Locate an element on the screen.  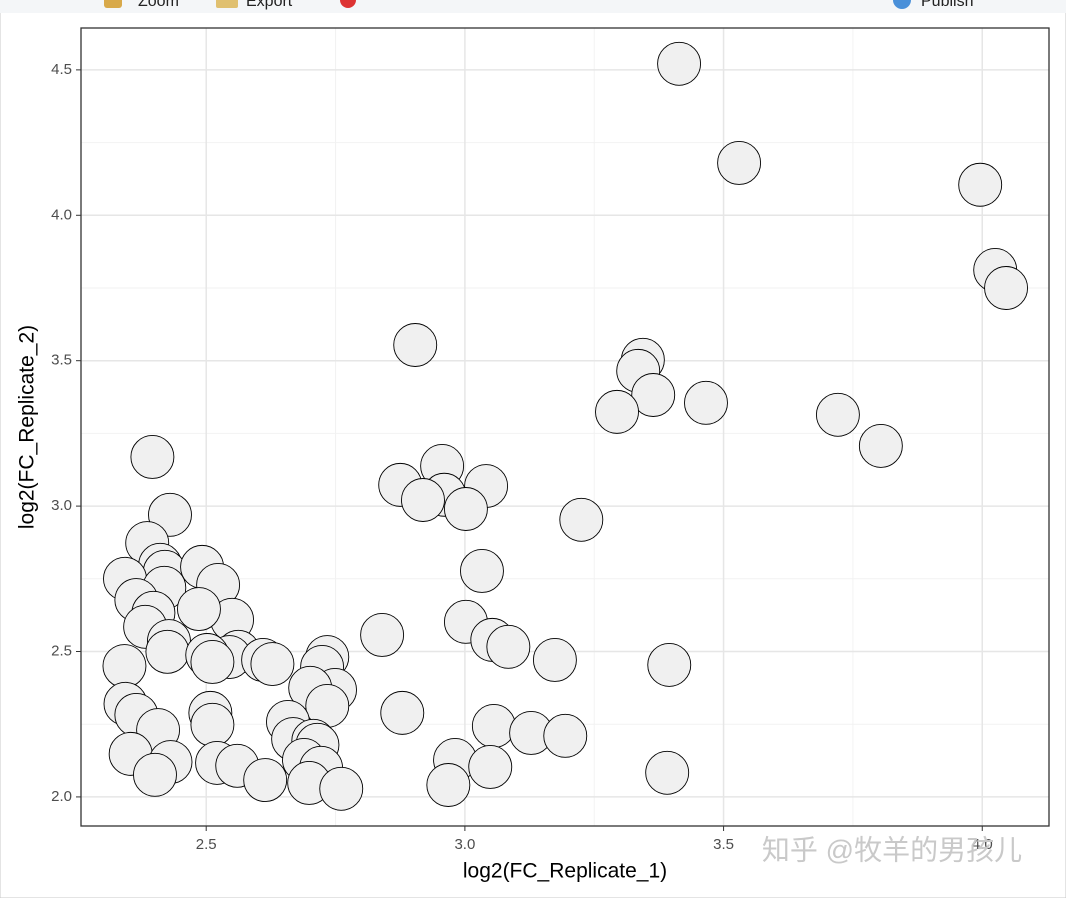
x-tick-label: 4.0 is located at coordinates (982, 844).